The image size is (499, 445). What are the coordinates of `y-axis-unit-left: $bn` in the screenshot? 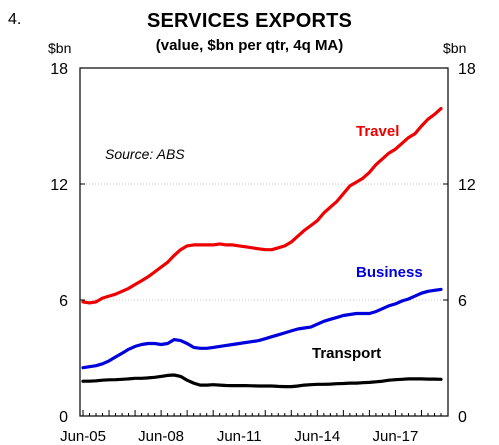 It's located at (60, 48).